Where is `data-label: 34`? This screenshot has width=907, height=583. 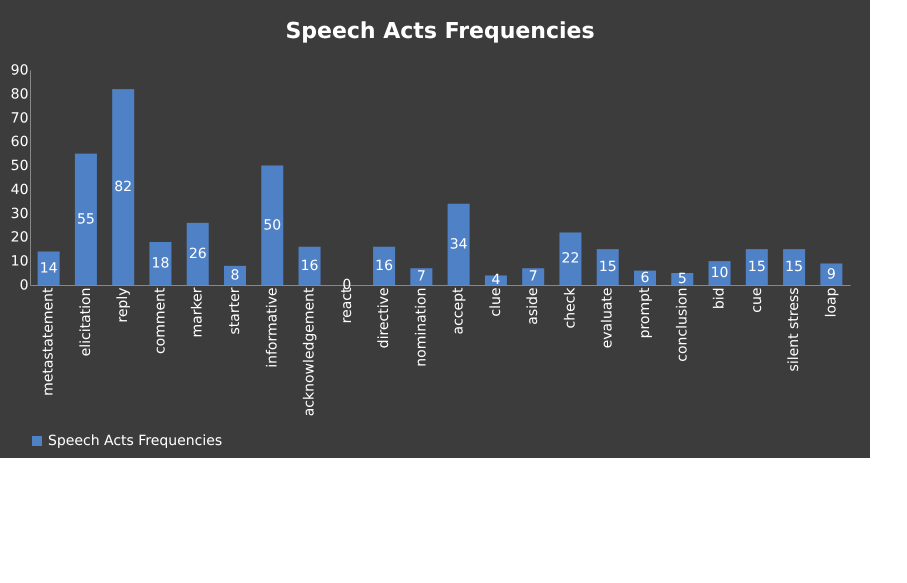 data-label: 34 is located at coordinates (459, 244).